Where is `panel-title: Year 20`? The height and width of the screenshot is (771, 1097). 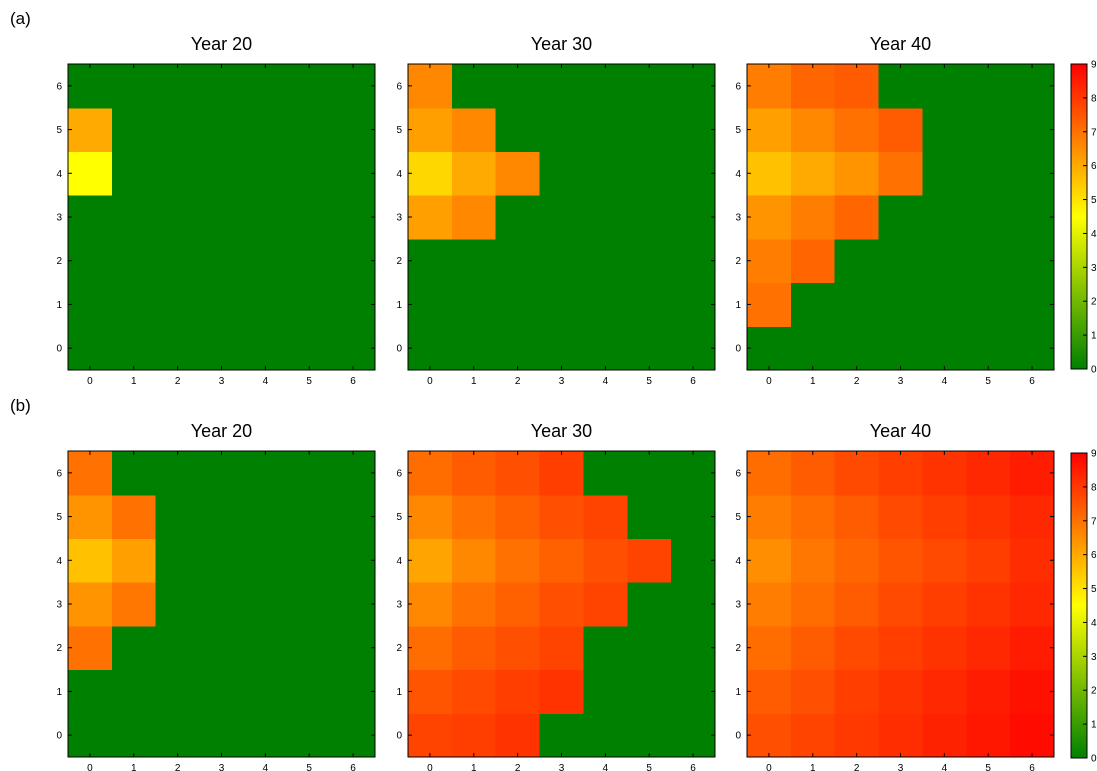
panel-title: Year 20 is located at coordinates (221, 431).